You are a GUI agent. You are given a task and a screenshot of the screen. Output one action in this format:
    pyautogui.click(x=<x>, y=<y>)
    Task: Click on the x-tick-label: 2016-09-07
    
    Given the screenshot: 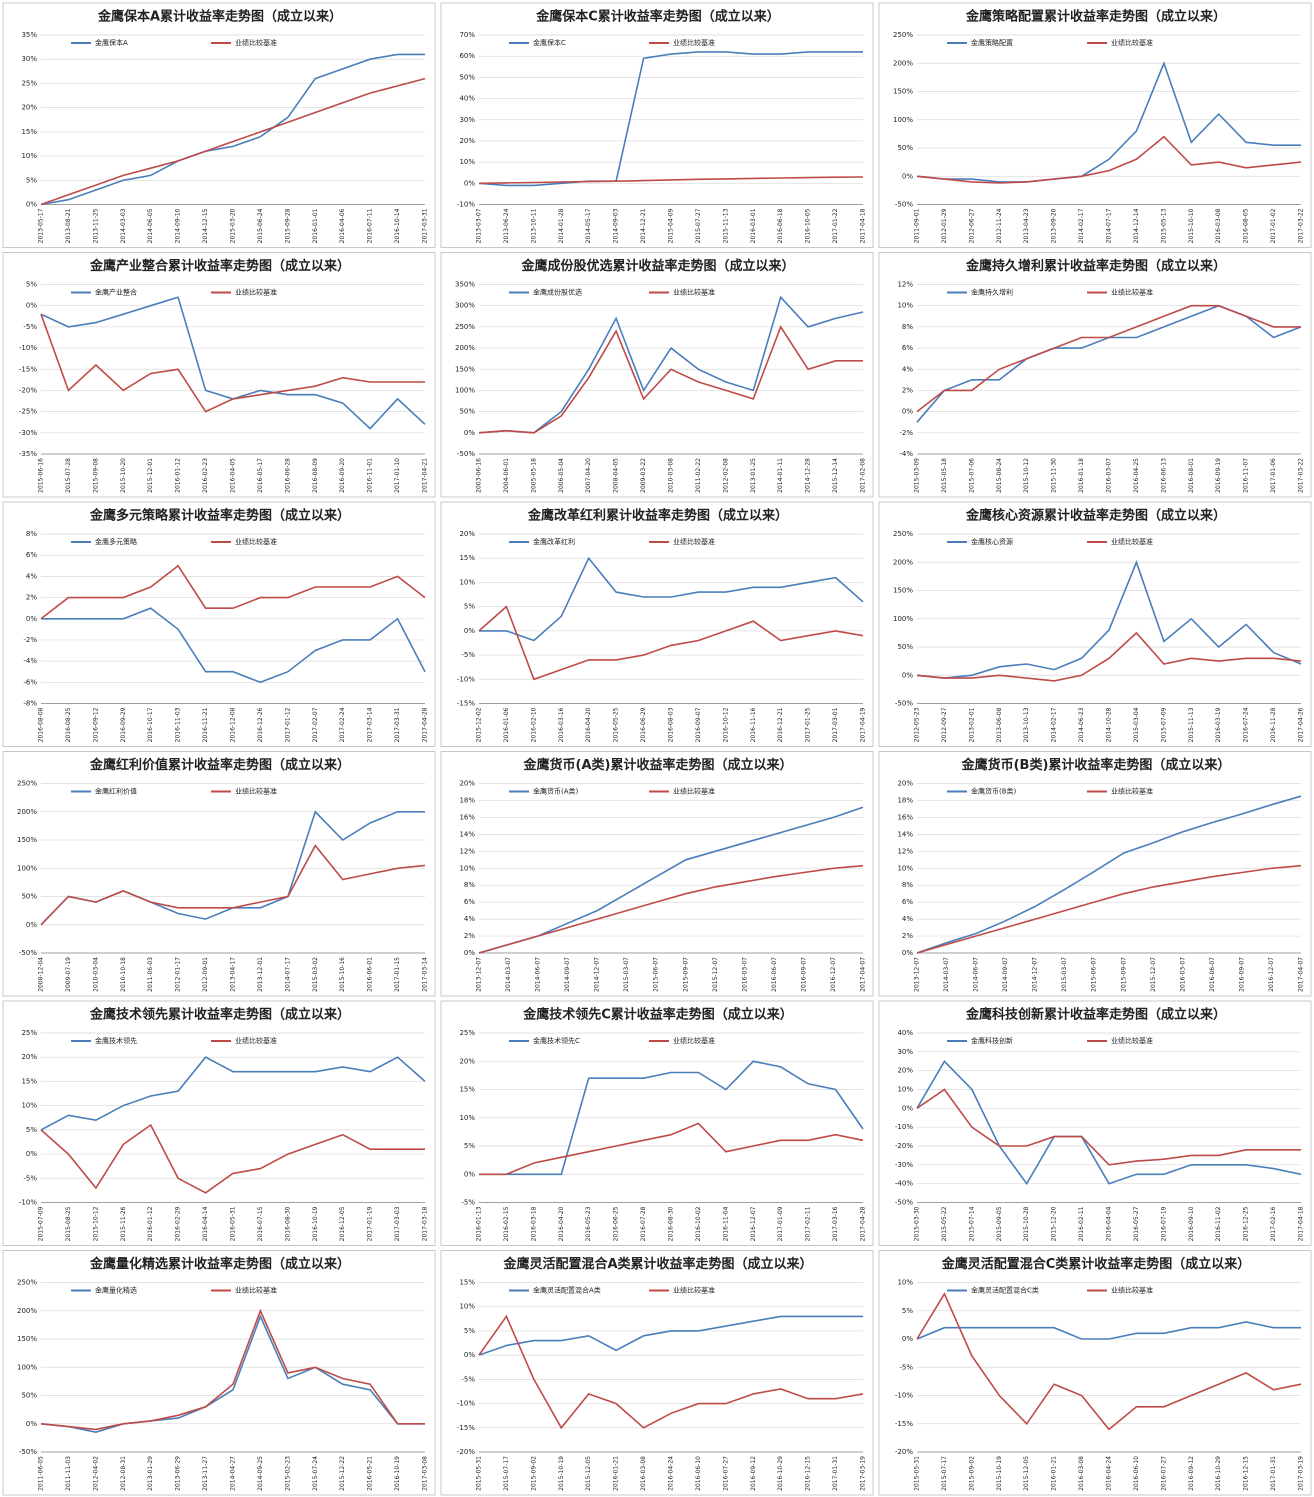 What is the action you would take?
    pyautogui.click(x=803, y=974)
    